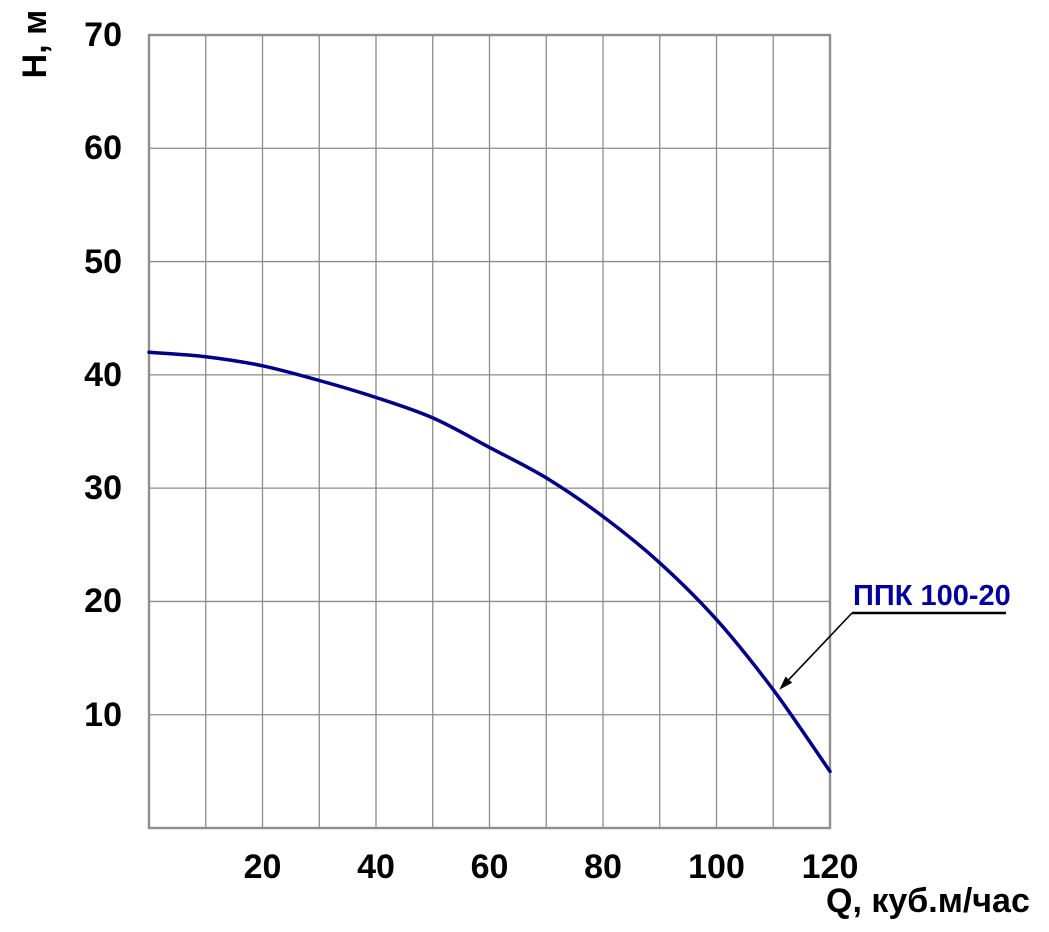 This screenshot has width=1049, height=932. What do you see at coordinates (262, 867) in the screenshot?
I see `x-tick-label: 20` at bounding box center [262, 867].